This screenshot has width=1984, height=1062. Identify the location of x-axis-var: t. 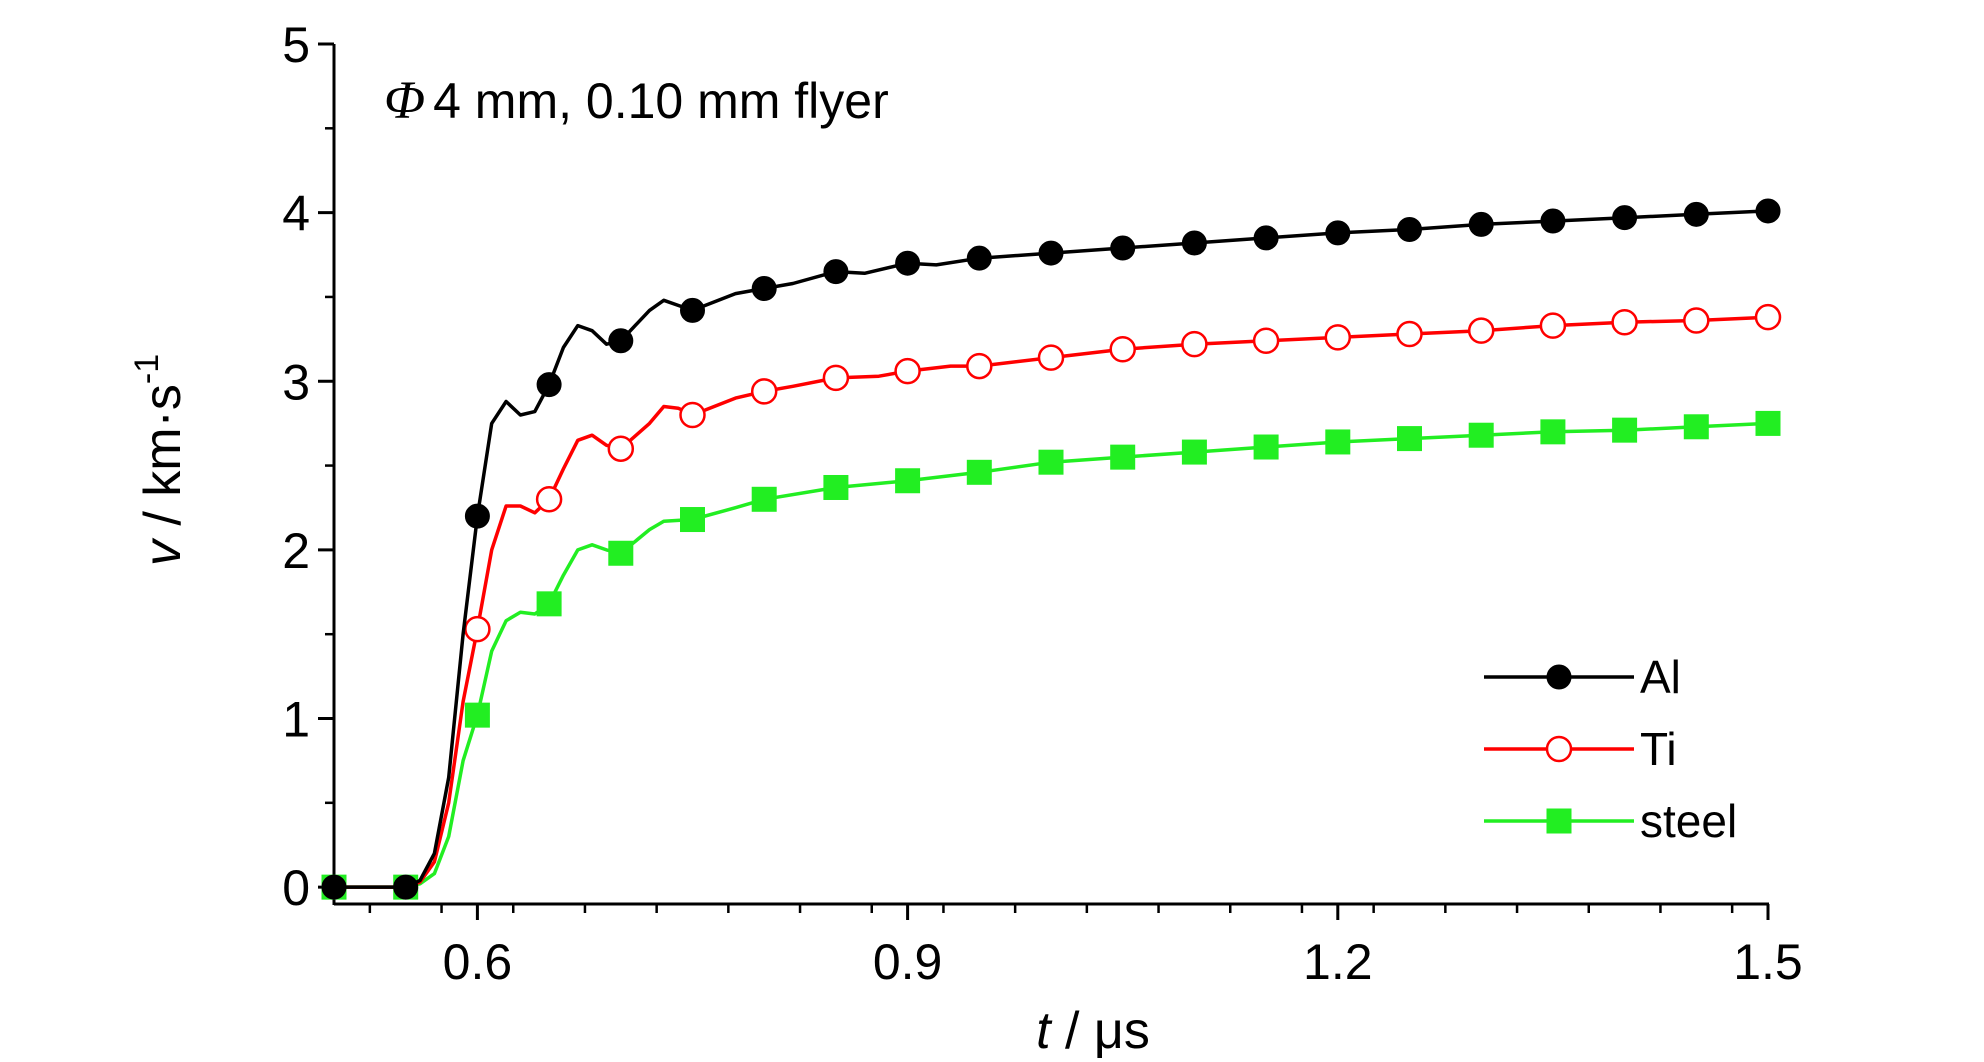
(1044, 1031).